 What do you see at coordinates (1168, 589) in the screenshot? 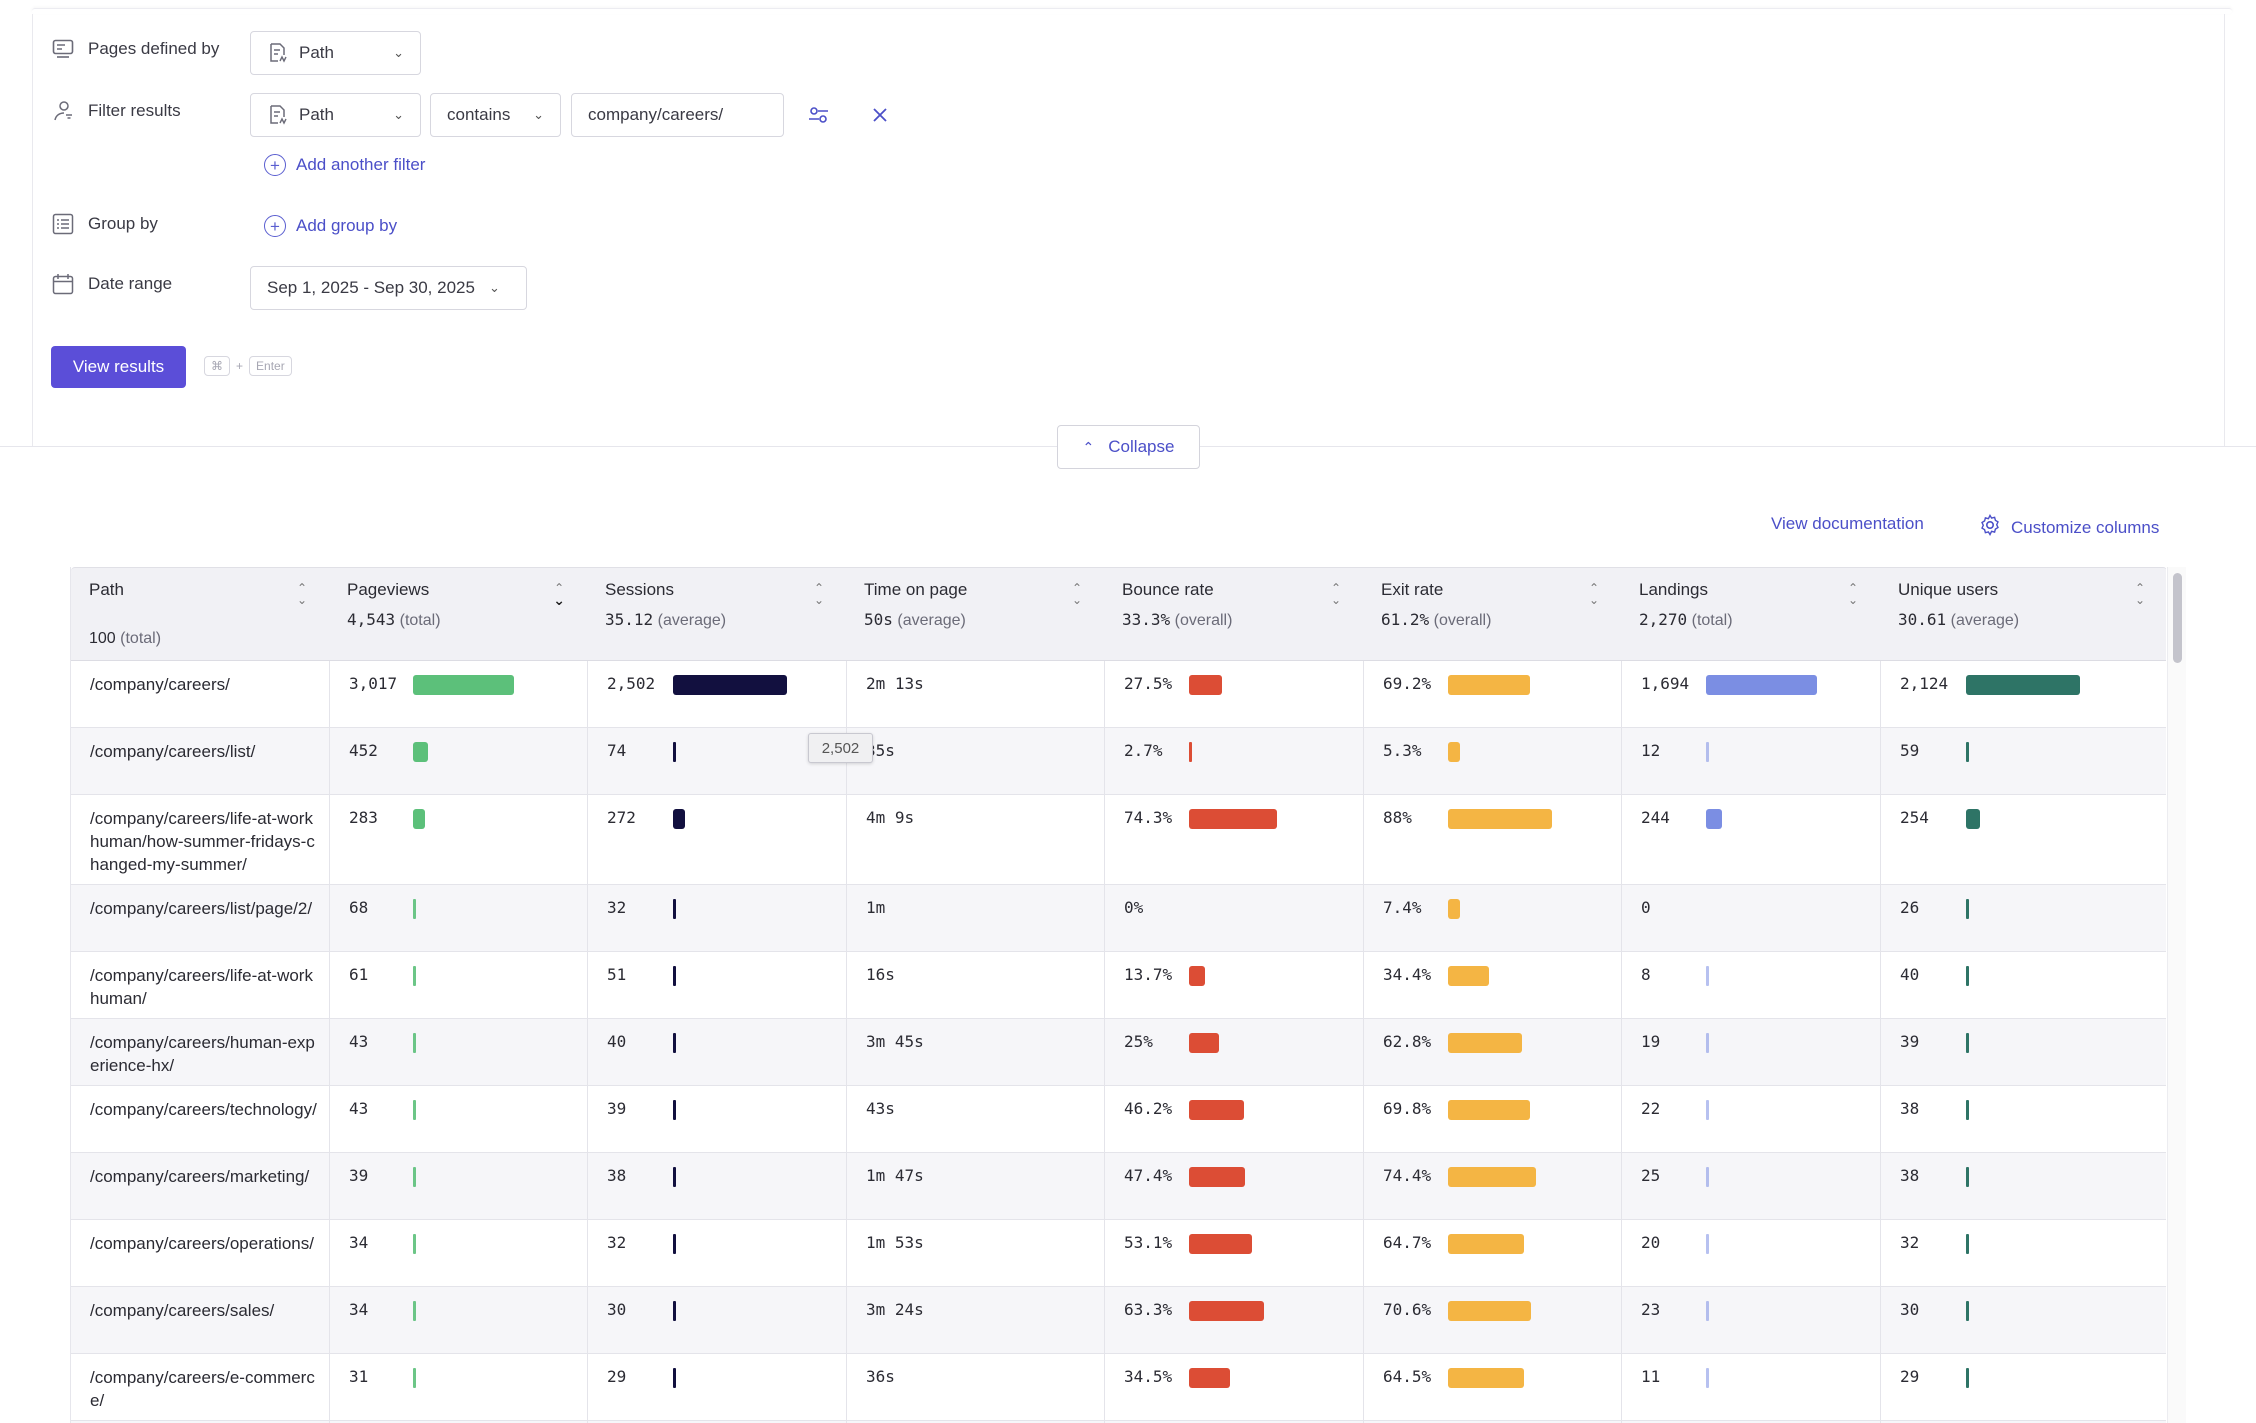
I see `column-title: Bounce rate` at bounding box center [1168, 589].